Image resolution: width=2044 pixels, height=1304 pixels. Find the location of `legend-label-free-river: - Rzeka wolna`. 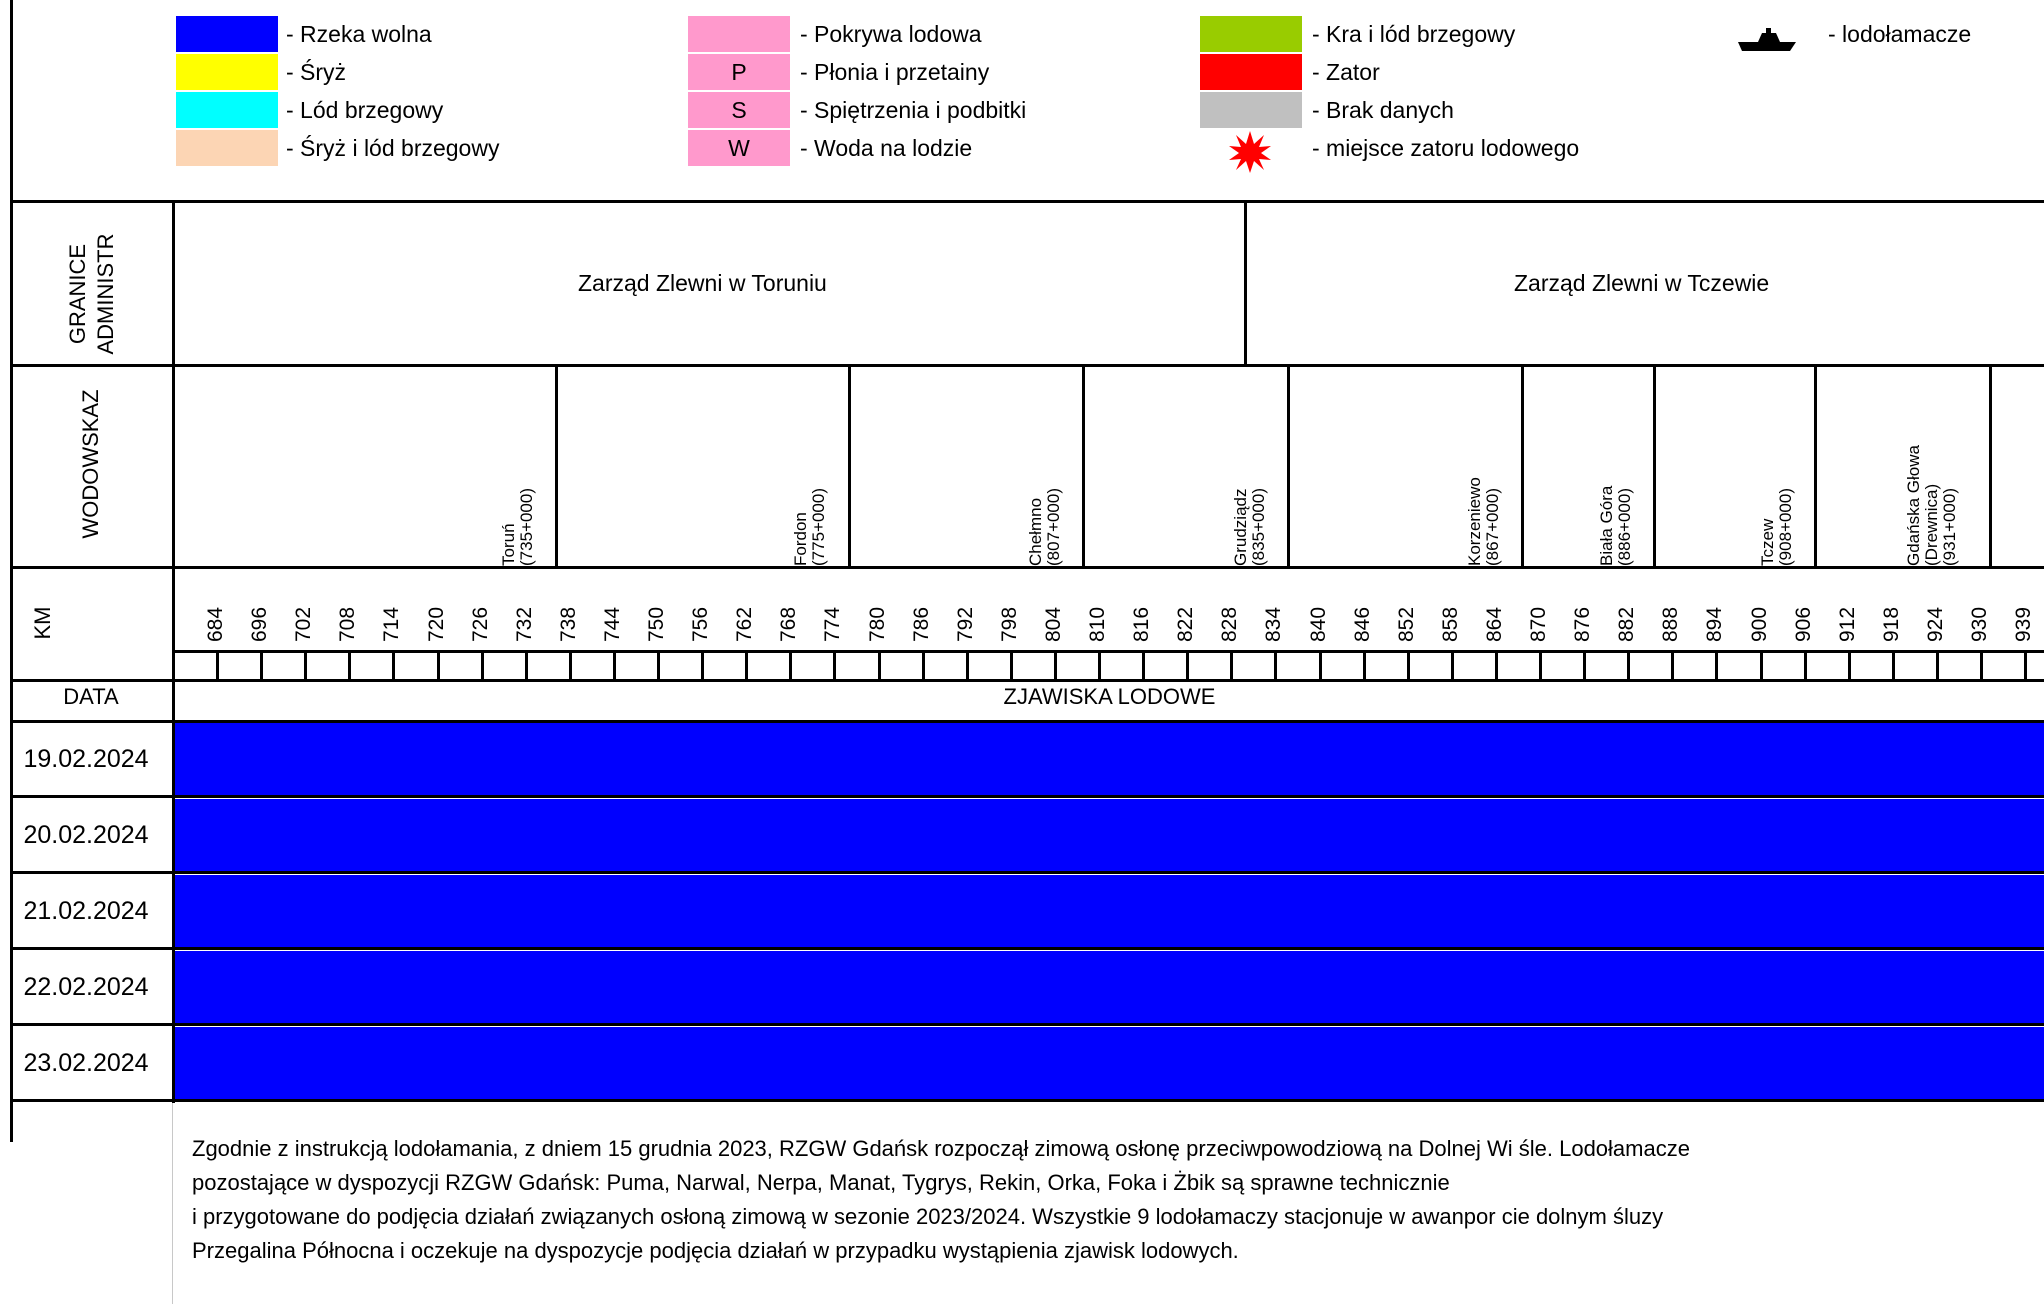

legend-label-free-river: - Rzeka wolna is located at coordinates (359, 34).